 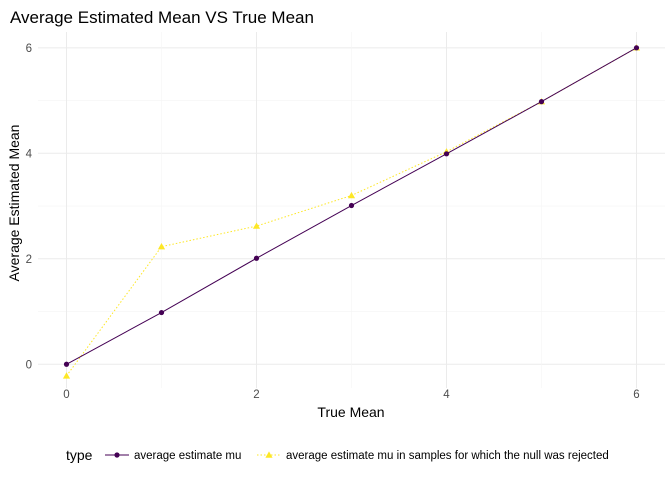 I want to click on y-tick-label: 4, so click(x=29, y=154).